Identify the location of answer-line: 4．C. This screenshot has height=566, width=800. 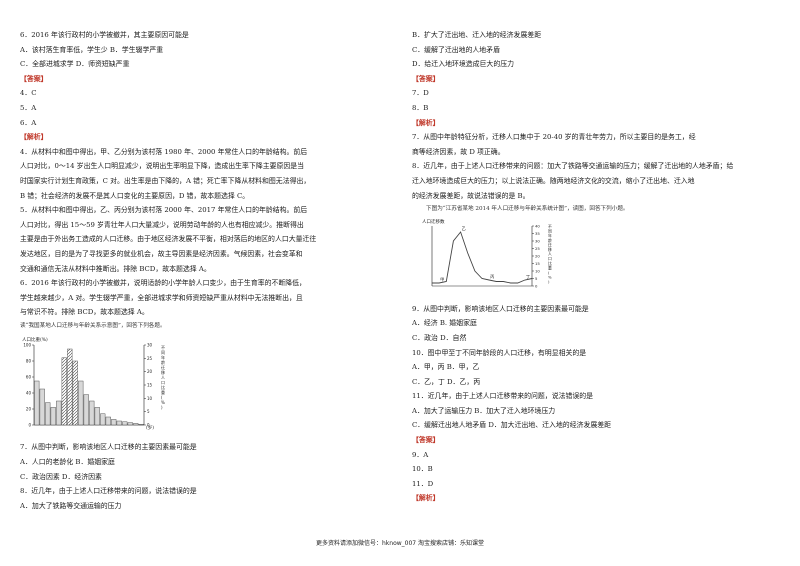
(28, 93).